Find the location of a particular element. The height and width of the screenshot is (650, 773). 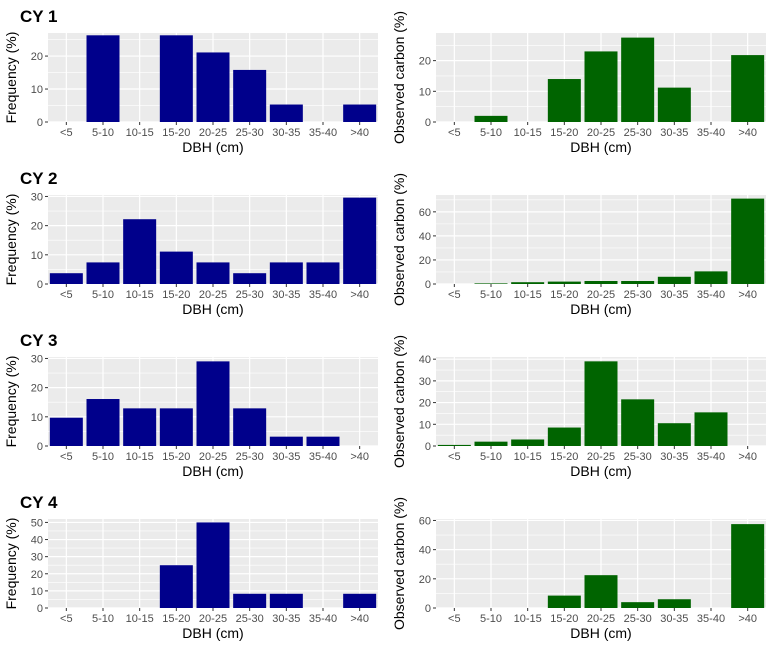

y-tick-label: 60 is located at coordinates (425, 213).